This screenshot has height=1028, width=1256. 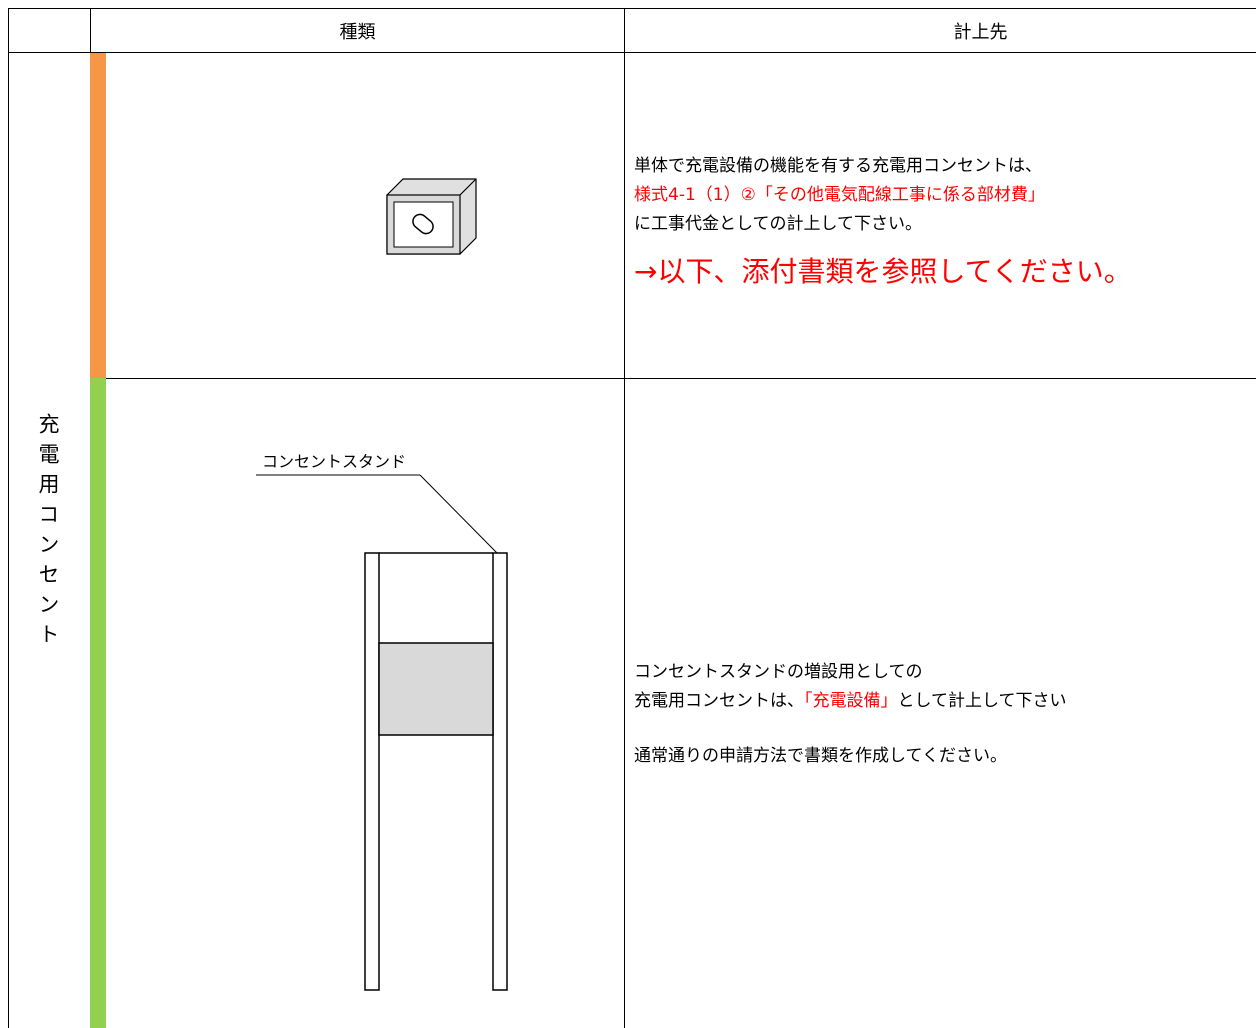 What do you see at coordinates (719, 701) in the screenshot?
I see `text-part: 充電用コンセントは、` at bounding box center [719, 701].